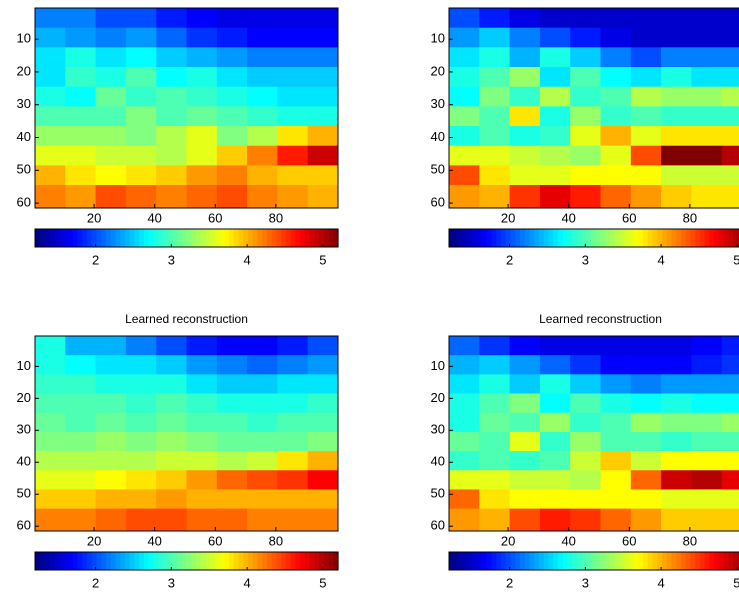 This screenshot has height=596, width=739. Describe the element at coordinates (24, 429) in the screenshot. I see `y-tick-label: 30` at that location.